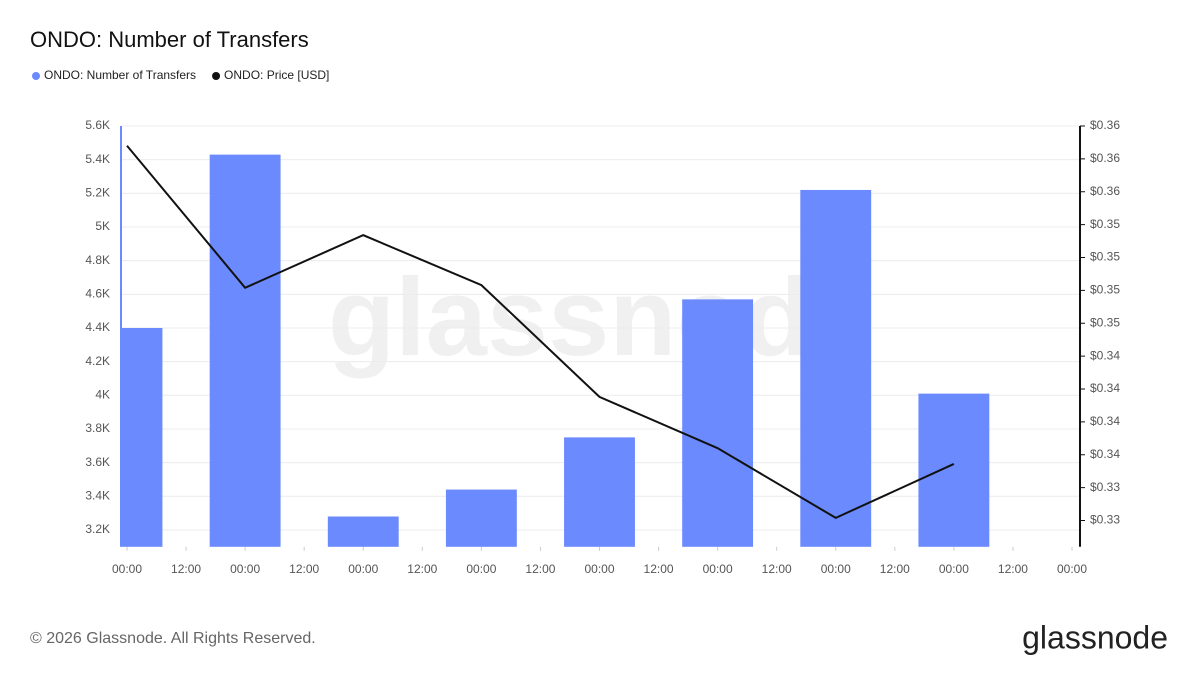  What do you see at coordinates (97, 192) in the screenshot?
I see `y-tick-label: 5.2K` at bounding box center [97, 192].